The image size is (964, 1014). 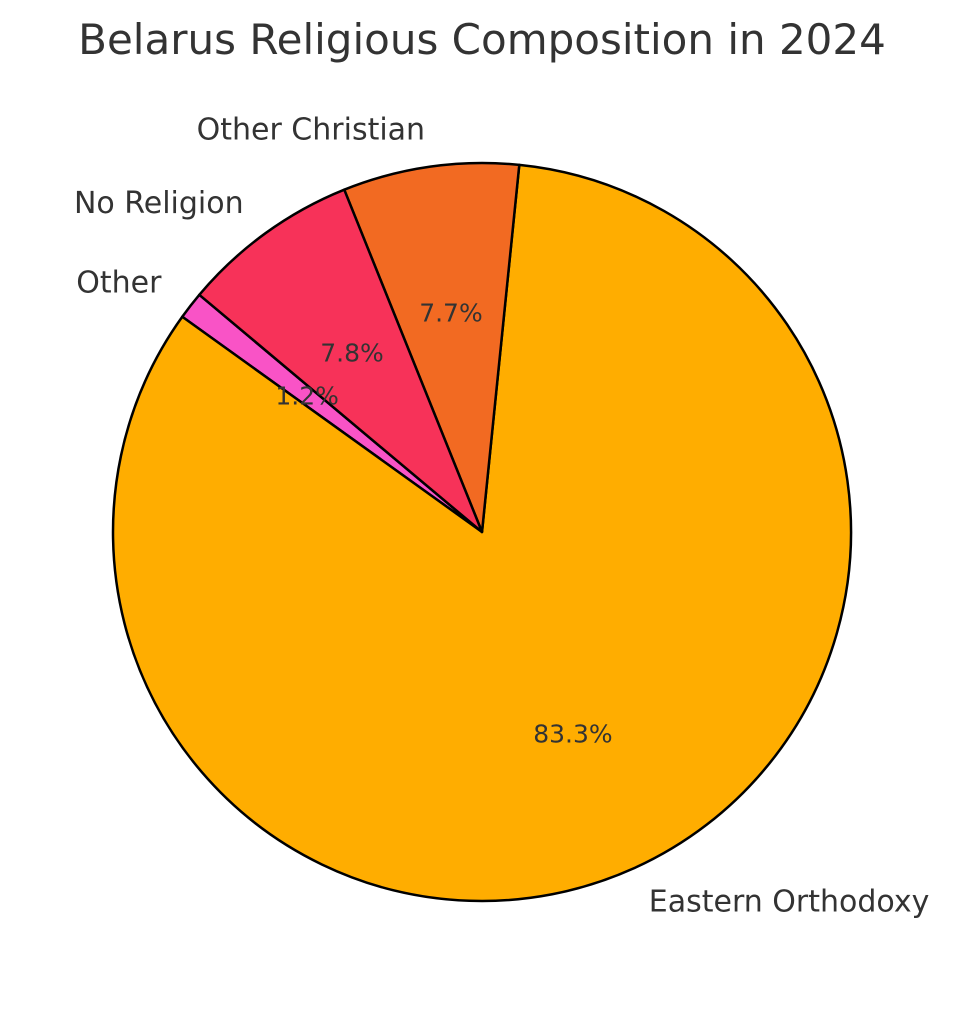 What do you see at coordinates (119, 283) in the screenshot?
I see `category-label-other: Other` at bounding box center [119, 283].